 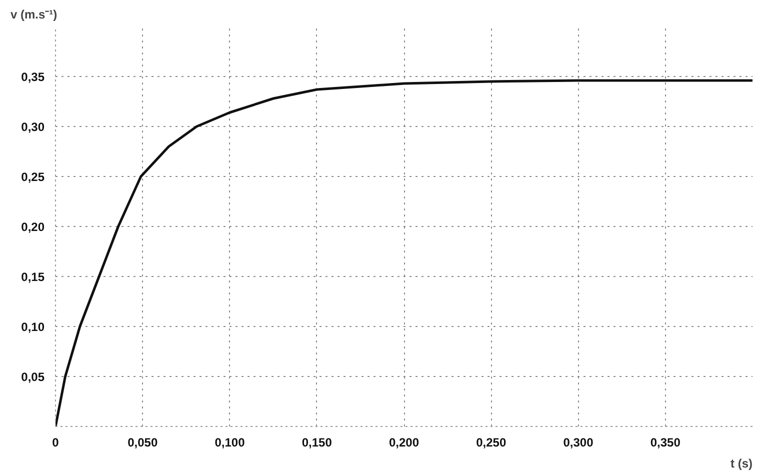 What do you see at coordinates (33, 127) in the screenshot?
I see `y-tick-label: 0,30` at bounding box center [33, 127].